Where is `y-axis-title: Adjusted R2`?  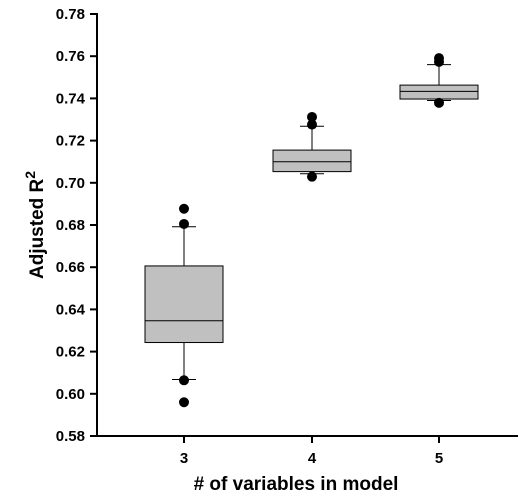 y-axis-title: Adjusted R2 is located at coordinates (35, 225).